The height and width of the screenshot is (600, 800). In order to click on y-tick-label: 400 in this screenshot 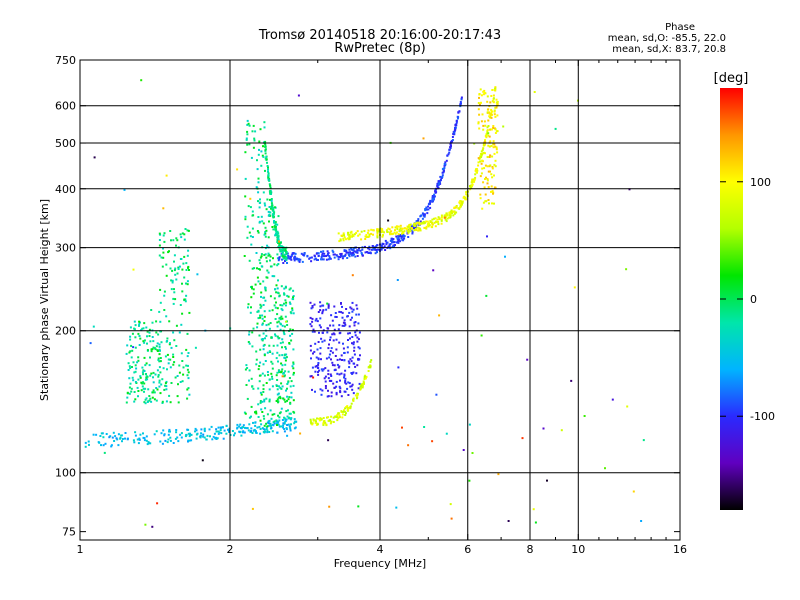, I will do `click(65, 189)`.